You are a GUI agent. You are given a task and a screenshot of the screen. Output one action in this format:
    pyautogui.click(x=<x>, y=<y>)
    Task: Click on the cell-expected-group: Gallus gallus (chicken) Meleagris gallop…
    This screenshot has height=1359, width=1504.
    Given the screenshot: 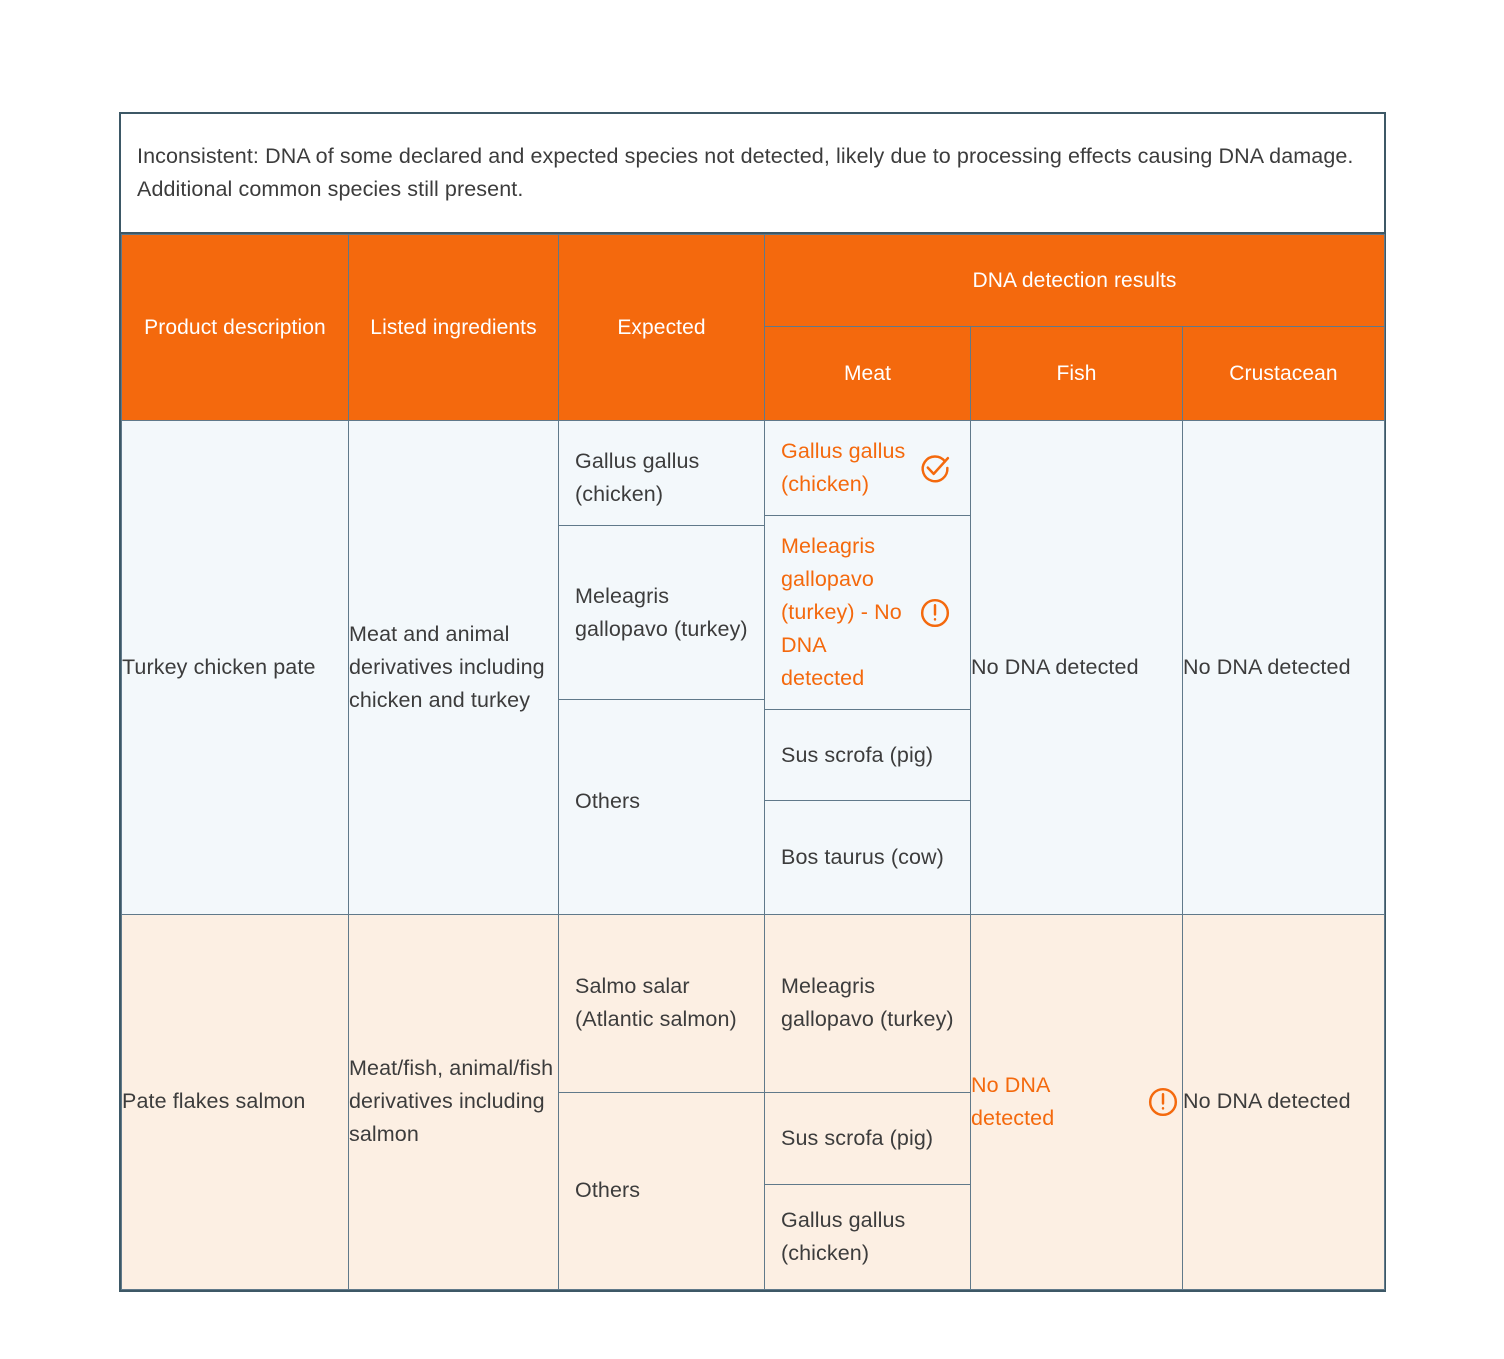 What is the action you would take?
    pyautogui.click(x=661, y=667)
    